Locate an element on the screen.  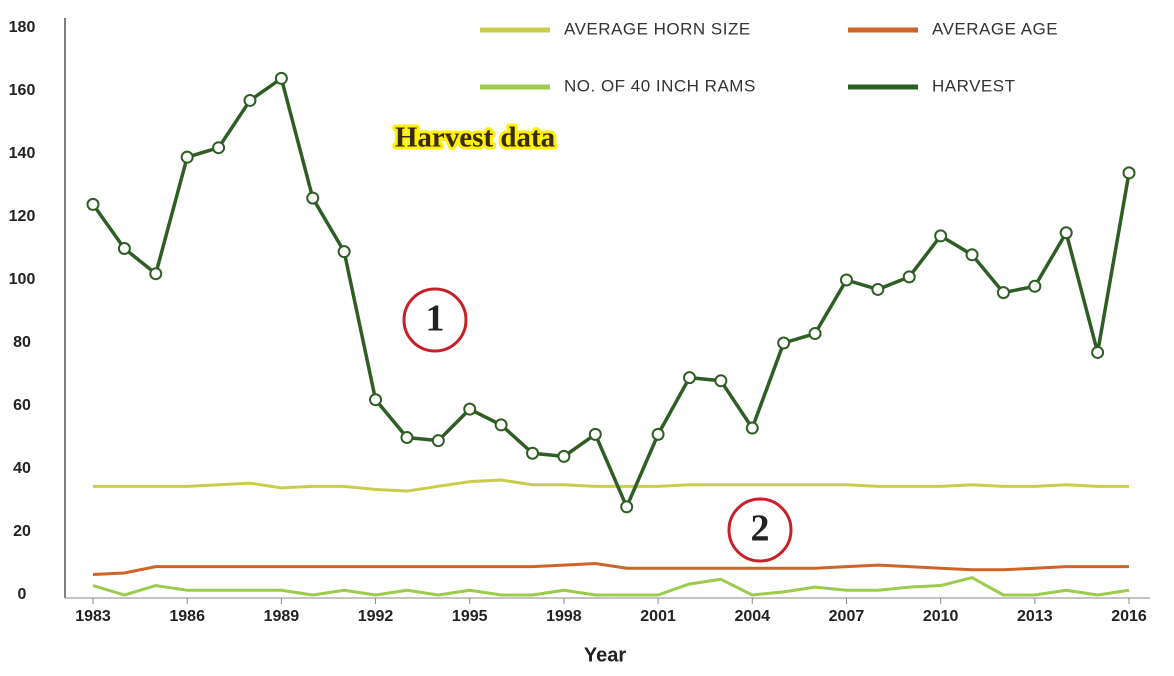
x-tick-label: 1998 is located at coordinates (564, 616).